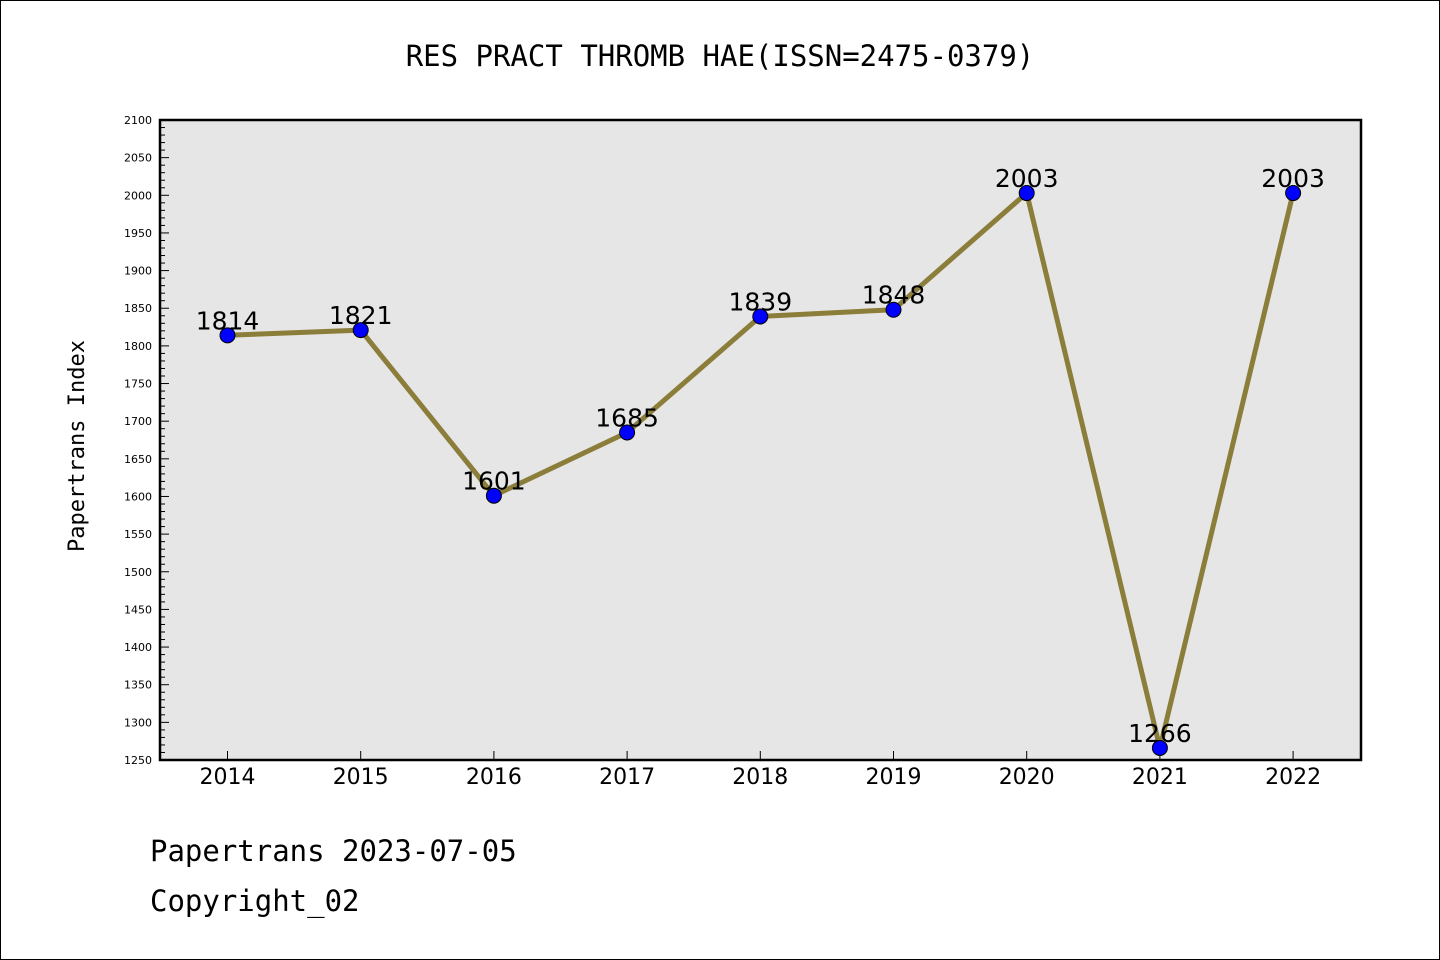 This screenshot has width=1440, height=960. I want to click on x-tick-label: 2020, so click(1027, 777).